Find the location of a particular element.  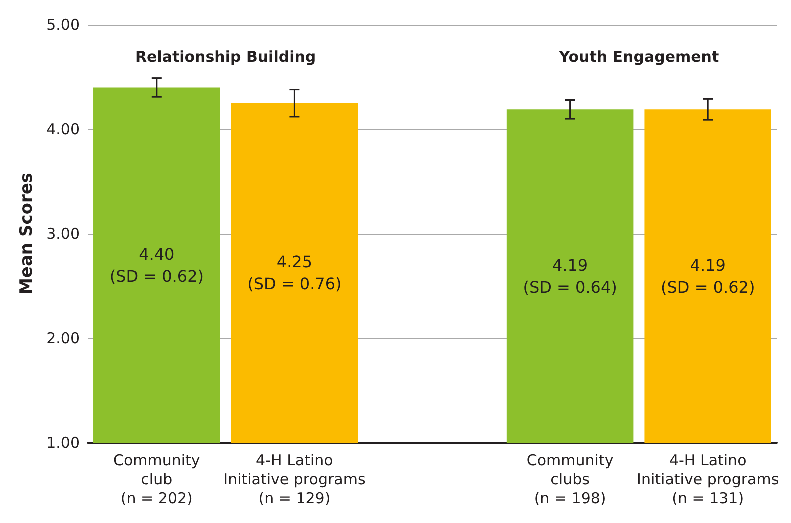

y-tick-label: 2.00 is located at coordinates (63, 339).